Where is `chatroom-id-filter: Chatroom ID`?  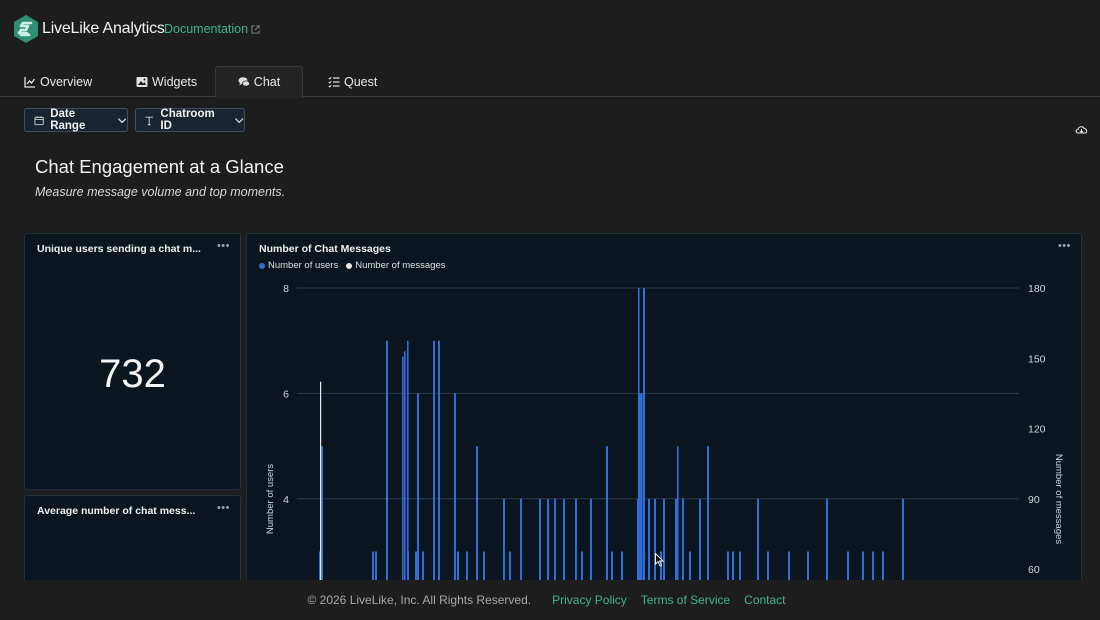 chatroom-id-filter: Chatroom ID is located at coordinates (190, 120).